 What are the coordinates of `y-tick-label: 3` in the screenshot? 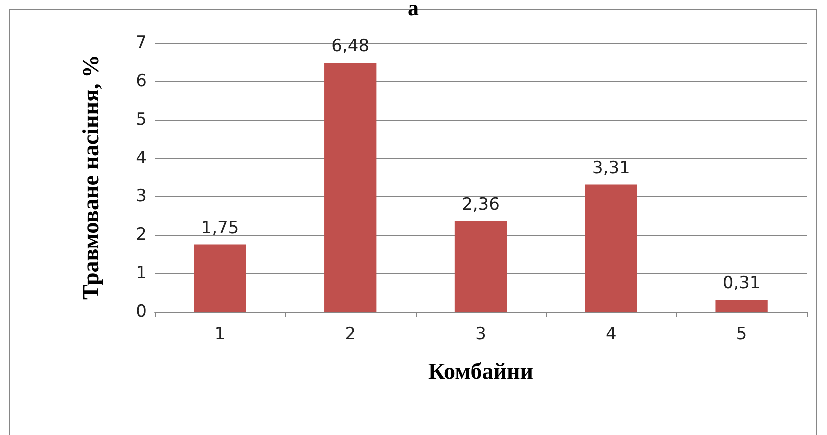 It's located at (141, 196).